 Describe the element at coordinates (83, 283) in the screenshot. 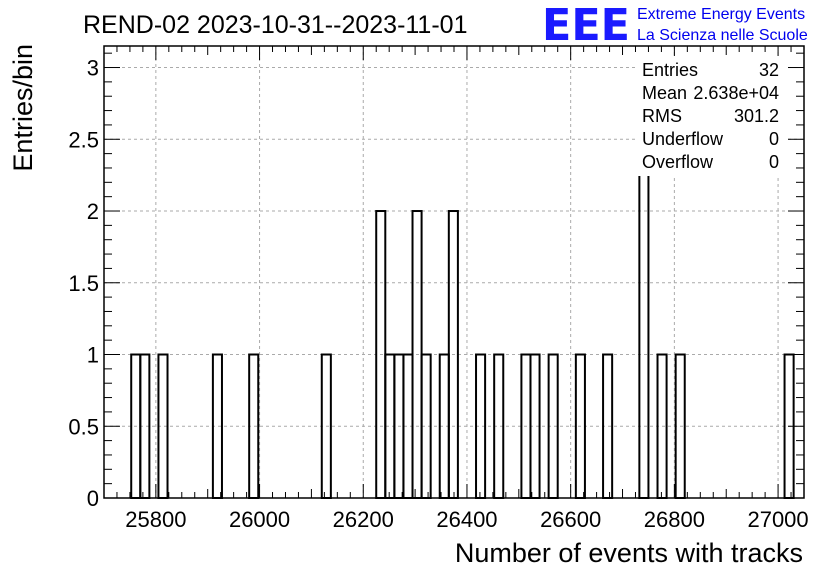

I see `y-tick-label: 1.5` at that location.